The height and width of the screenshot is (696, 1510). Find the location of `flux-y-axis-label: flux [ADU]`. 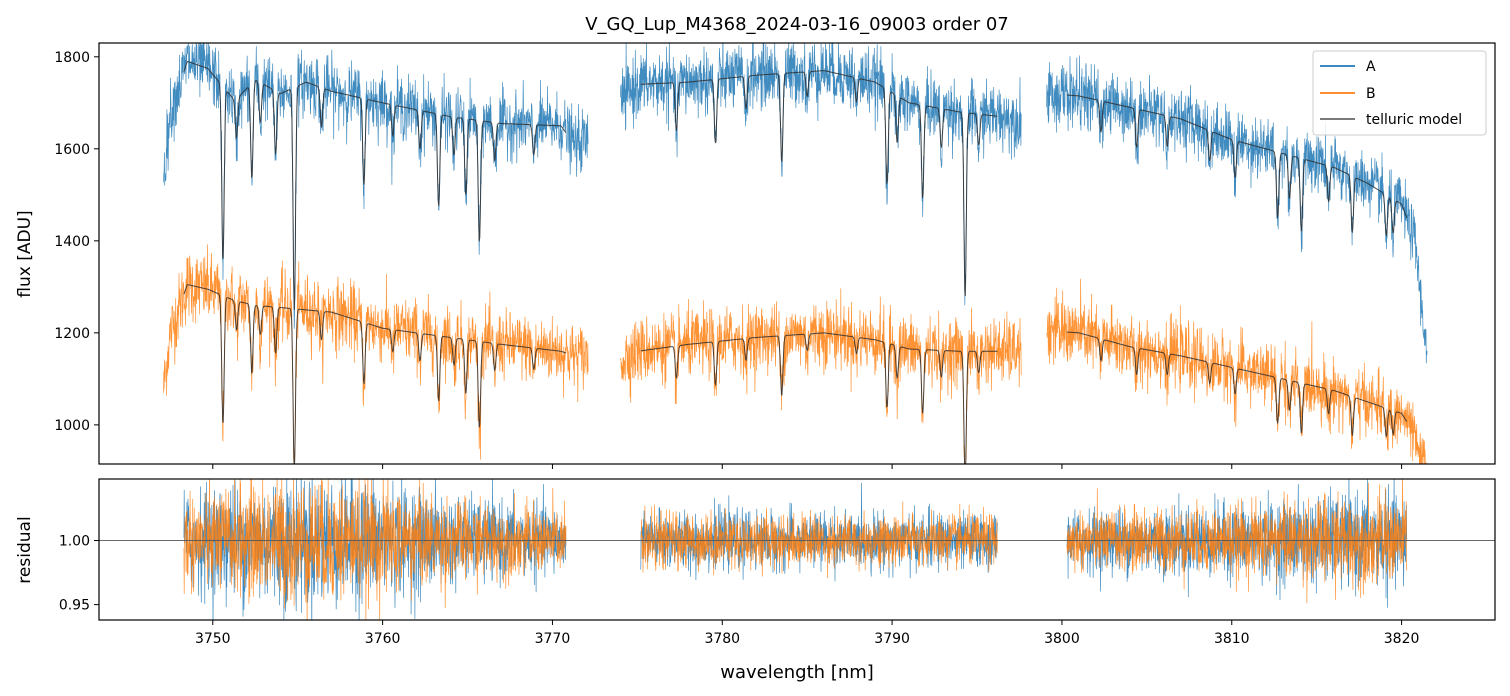

flux-y-axis-label: flux [ADU] is located at coordinates (25, 253).